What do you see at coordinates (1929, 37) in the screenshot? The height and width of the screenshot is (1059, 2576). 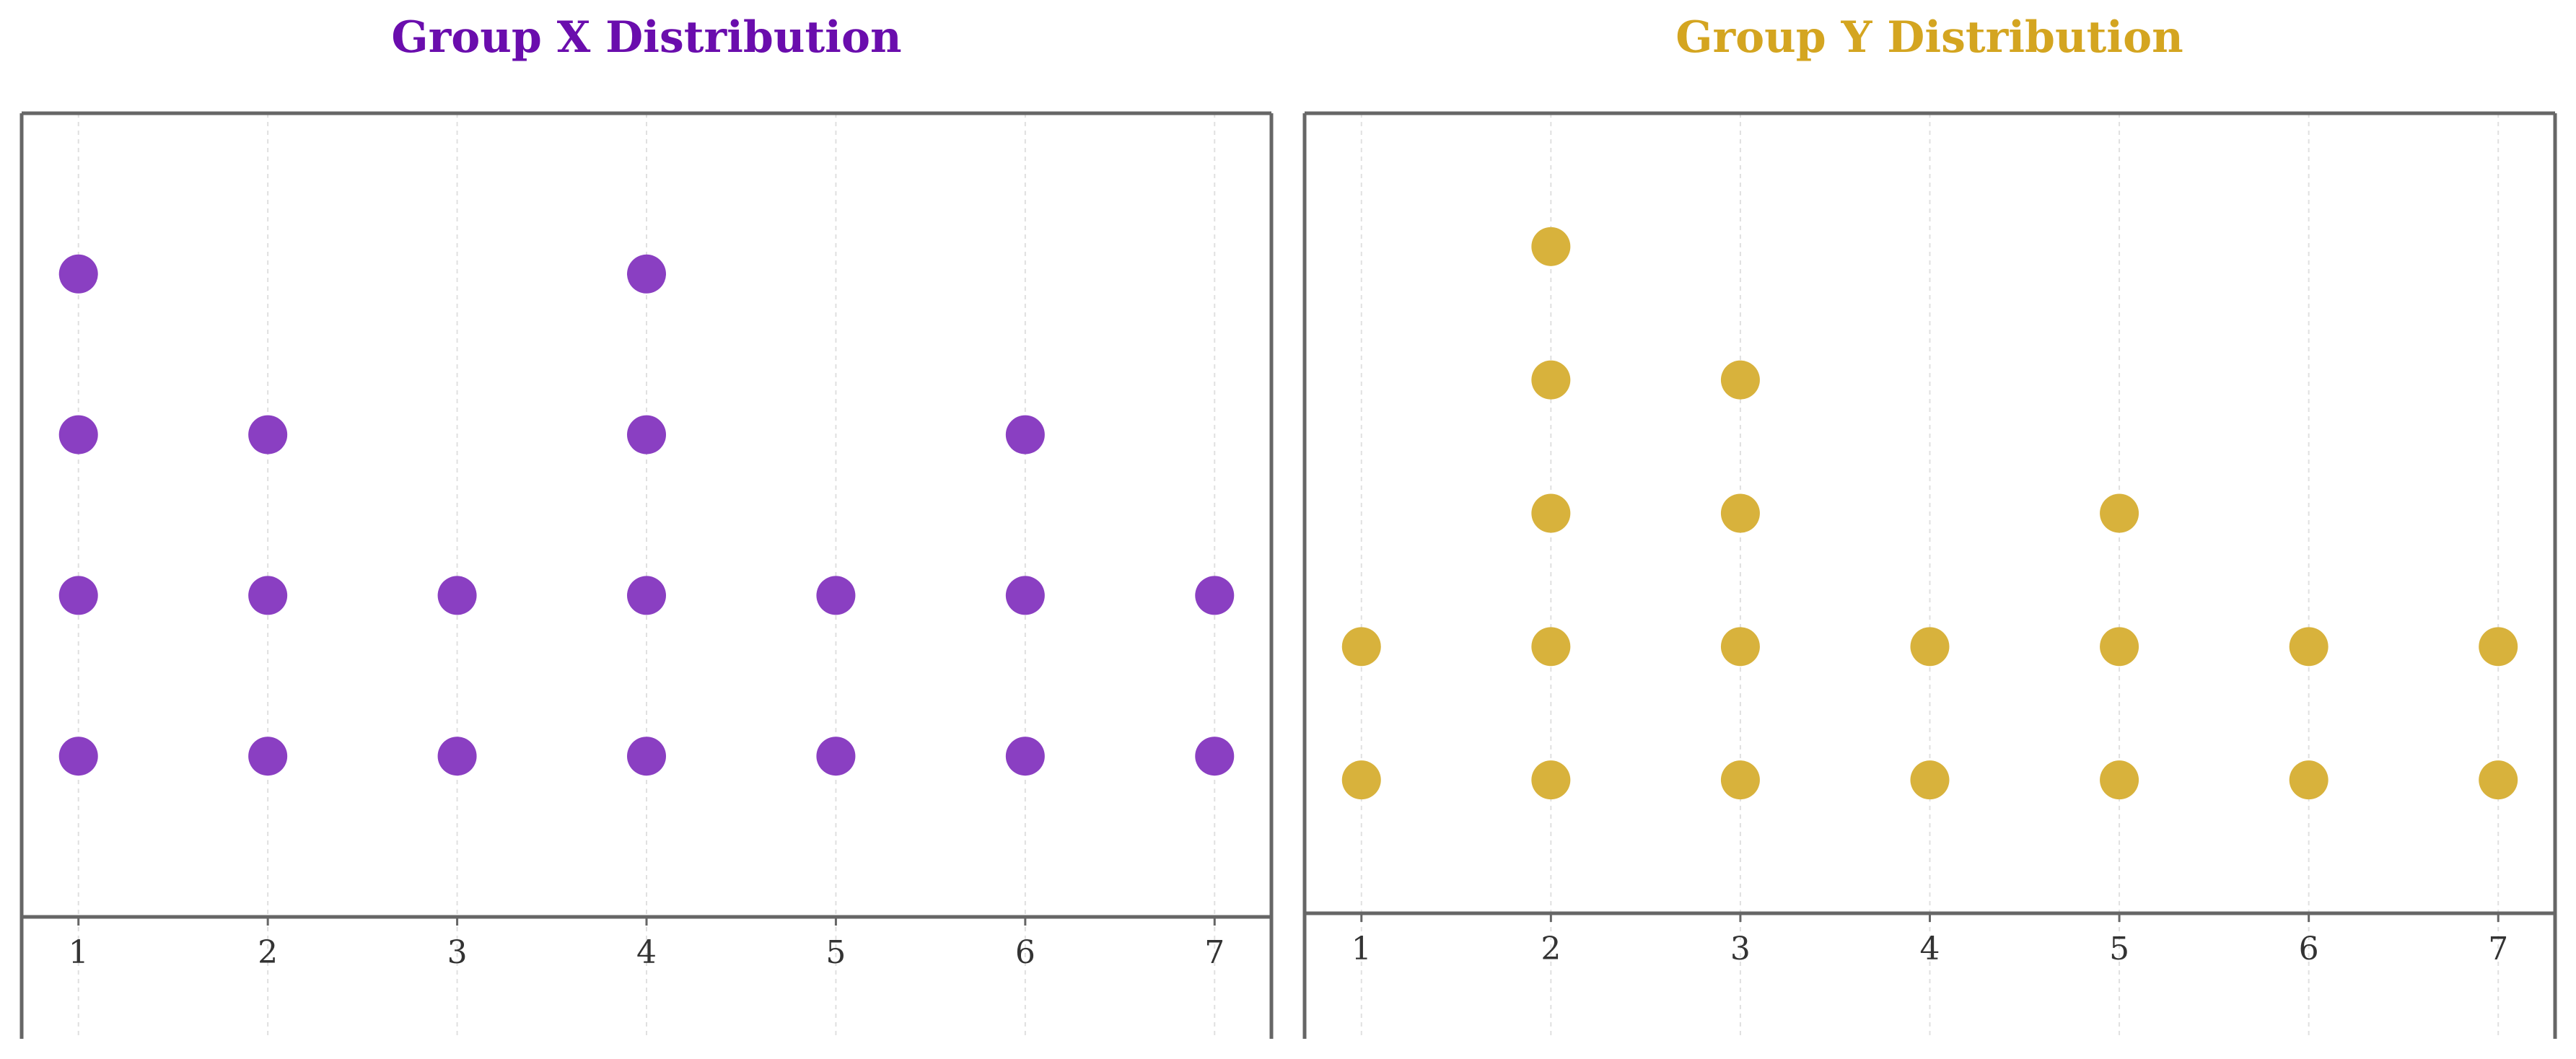 I see `chart-title: Group Y Distribution` at bounding box center [1929, 37].